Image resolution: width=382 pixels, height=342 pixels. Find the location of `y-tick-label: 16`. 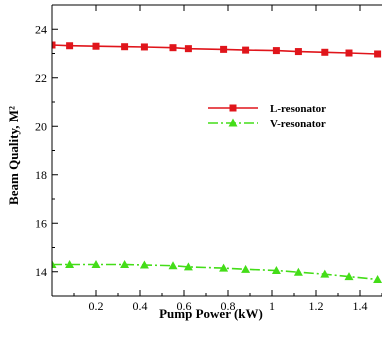

y-tick-label: 16 is located at coordinates (41, 223).